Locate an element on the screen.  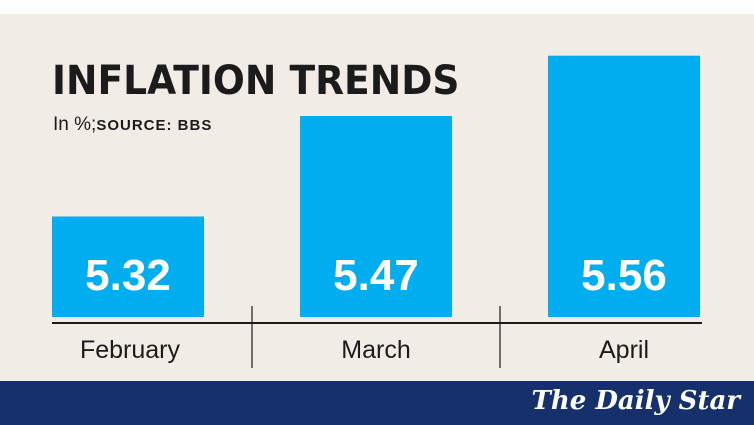
category-label-february: February is located at coordinates (130, 350).